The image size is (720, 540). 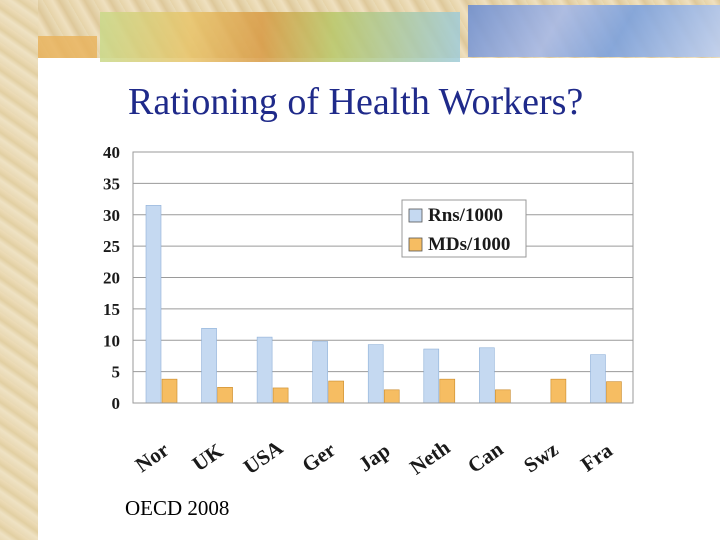 What do you see at coordinates (19, 270) in the screenshot?
I see `decorative-left-border` at bounding box center [19, 270].